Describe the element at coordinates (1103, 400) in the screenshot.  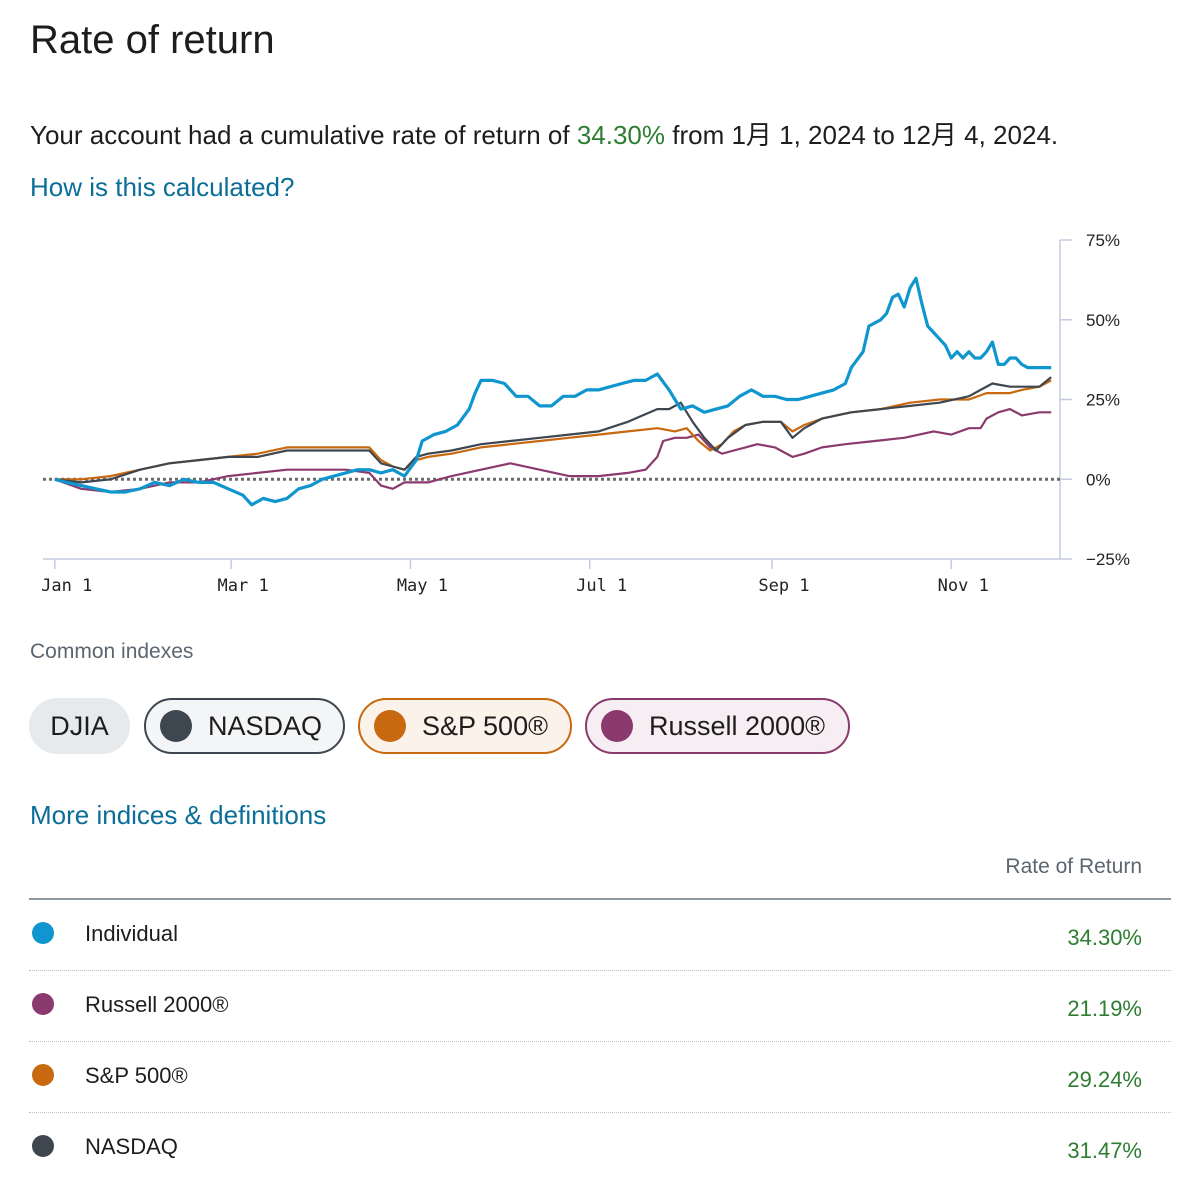
I see `y-tick-label: 25%` at that location.